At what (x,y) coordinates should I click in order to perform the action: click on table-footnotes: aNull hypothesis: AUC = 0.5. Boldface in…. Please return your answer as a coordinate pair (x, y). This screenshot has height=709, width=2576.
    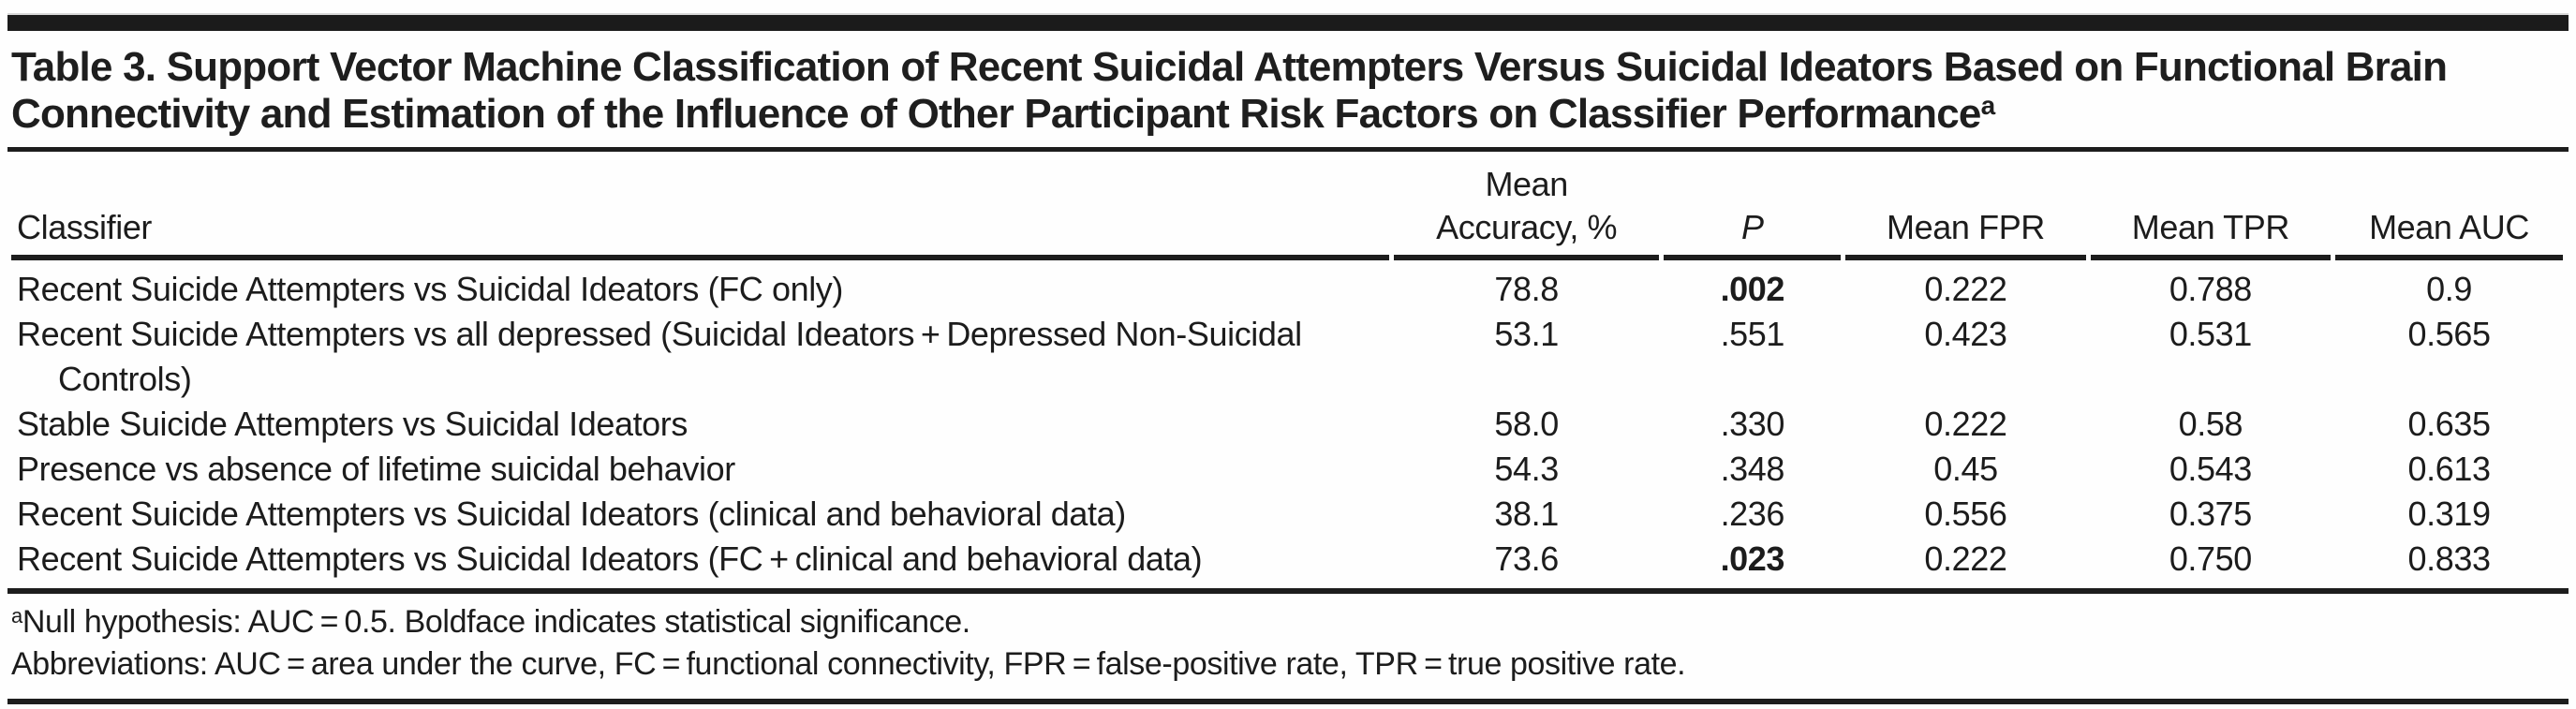
    Looking at the image, I should click on (1290, 643).